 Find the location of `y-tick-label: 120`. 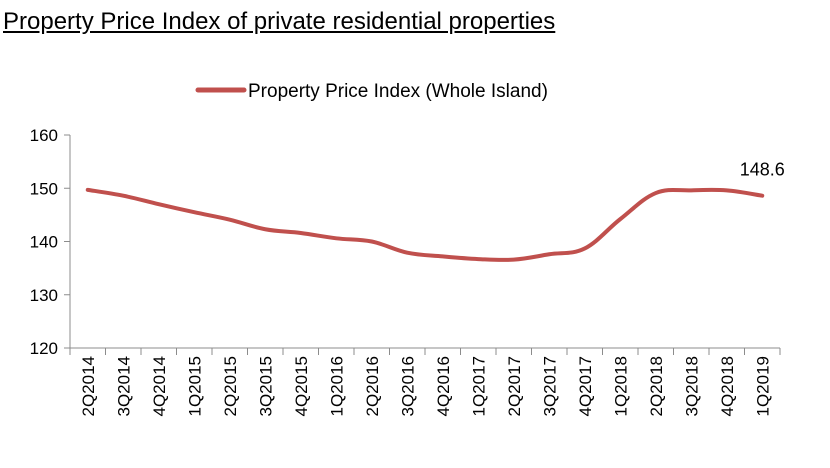

y-tick-label: 120 is located at coordinates (44, 348).